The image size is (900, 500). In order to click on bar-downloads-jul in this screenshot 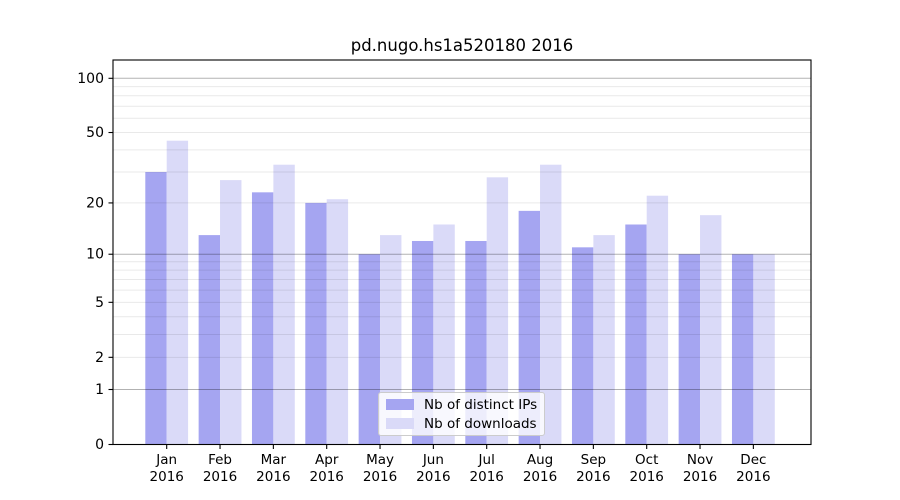, I will do `click(497, 311)`.